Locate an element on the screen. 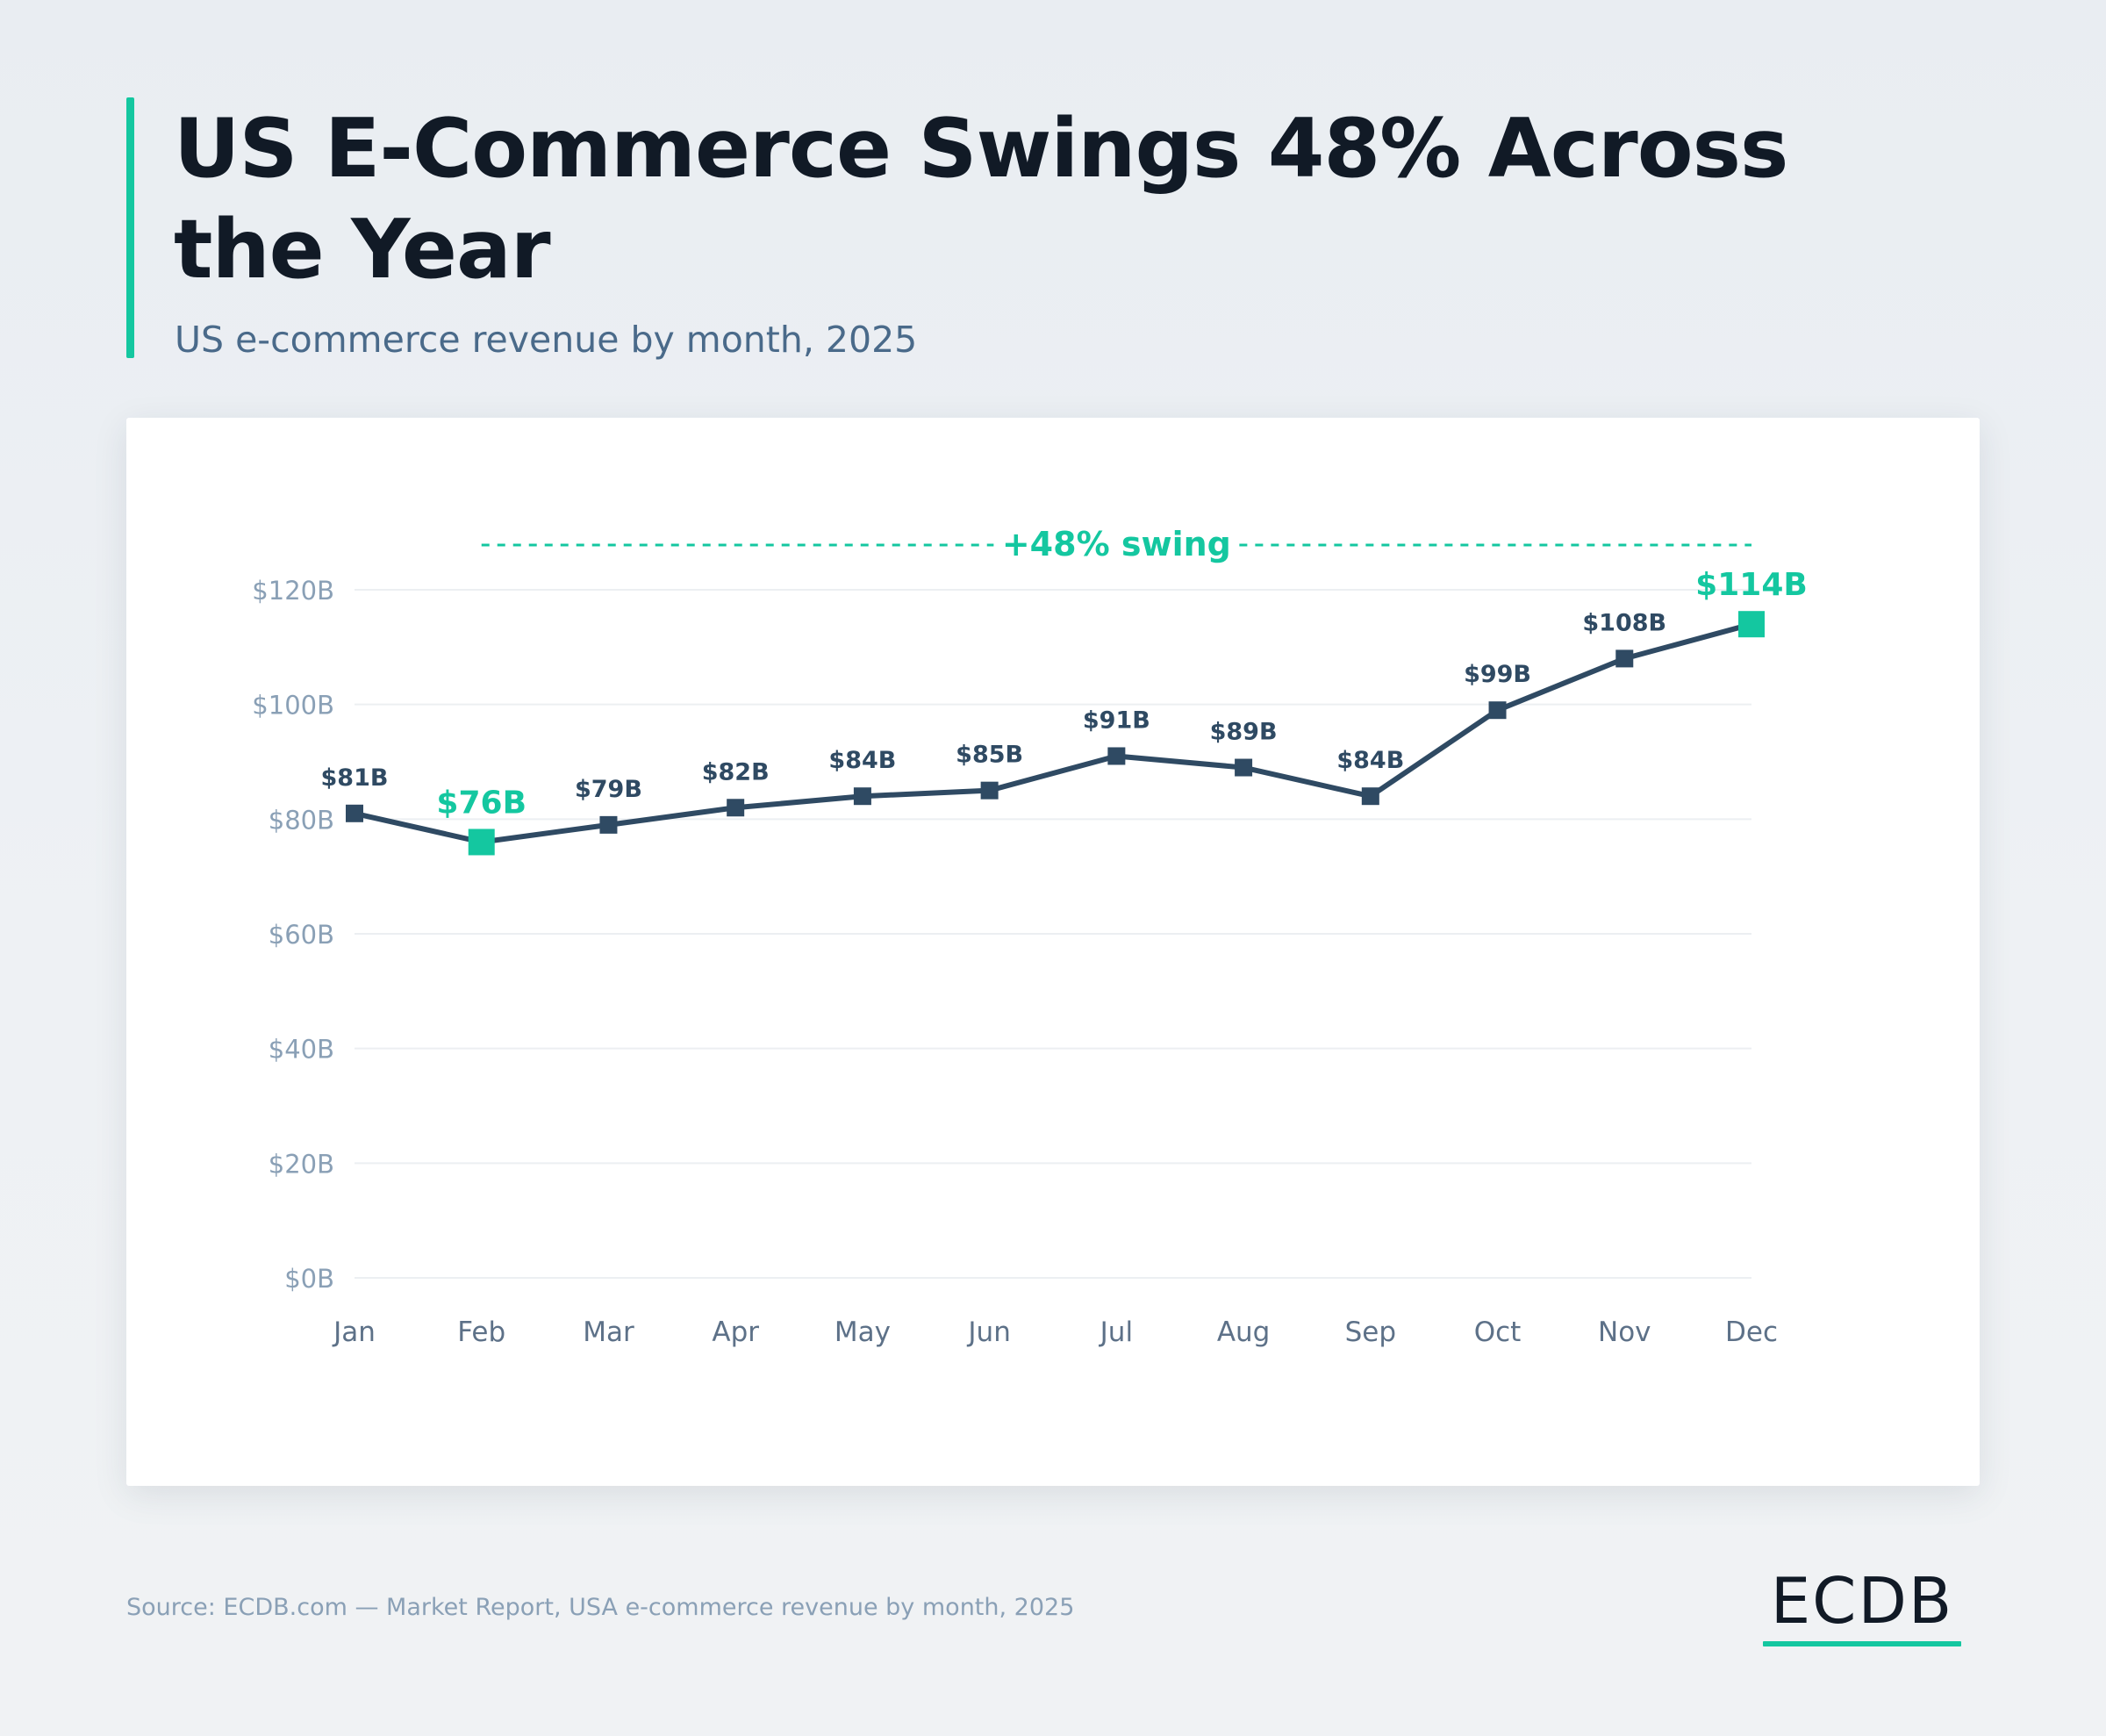 This screenshot has width=2106, height=1736. x-tick-label: Jun is located at coordinates (988, 1332).